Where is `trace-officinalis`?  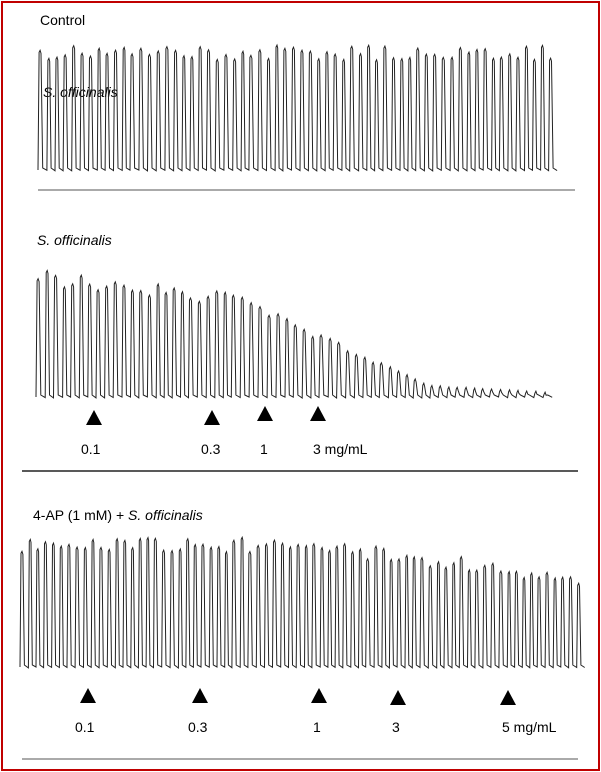 trace-officinalis is located at coordinates (294, 334).